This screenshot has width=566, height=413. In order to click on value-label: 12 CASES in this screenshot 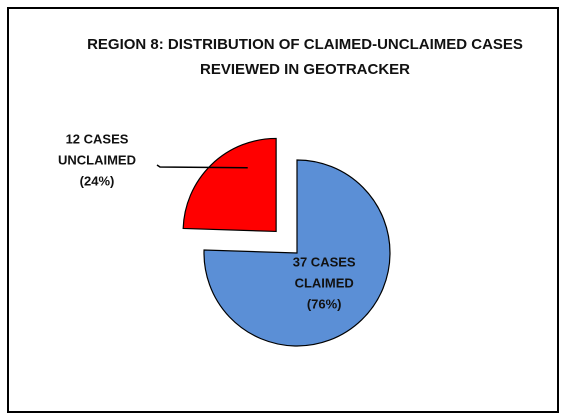, I will do `click(97, 138)`.